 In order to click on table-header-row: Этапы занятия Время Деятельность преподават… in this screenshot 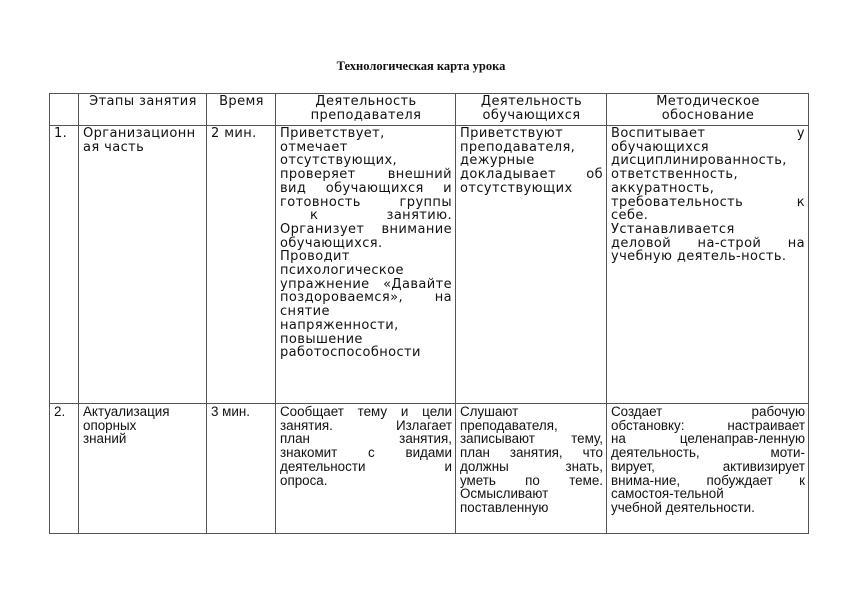, I will do `click(429, 109)`.